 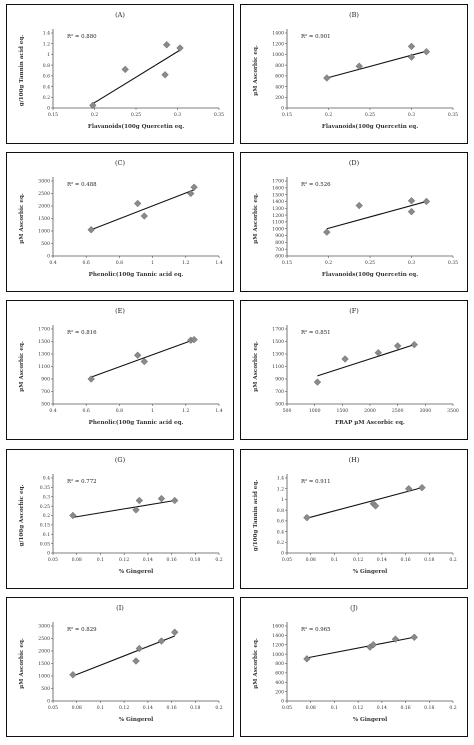 I want to click on y-tick-label: 1, so click(x=282, y=500).